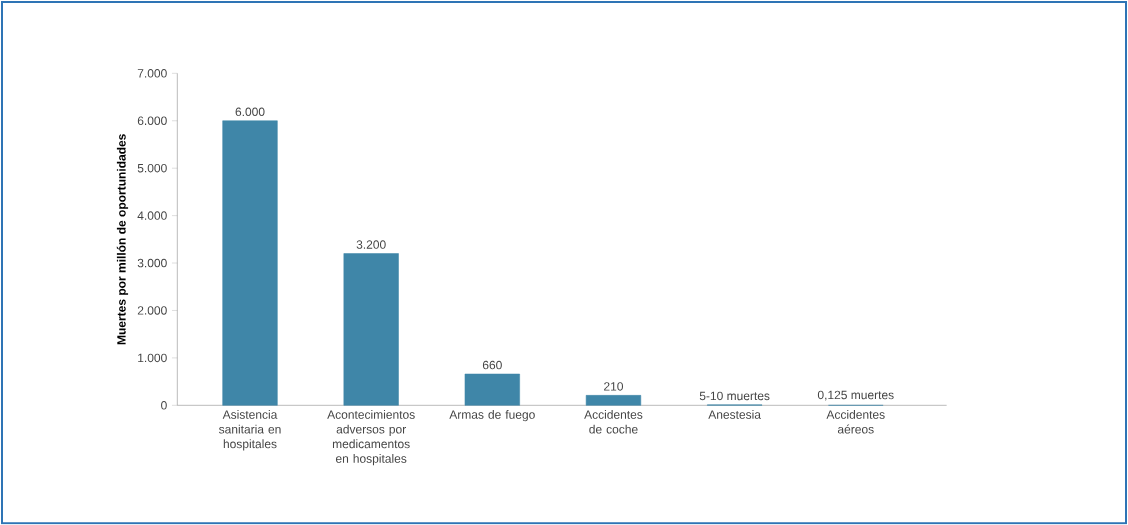 The width and height of the screenshot is (1128, 525). Describe the element at coordinates (164, 405) in the screenshot. I see `y-tick-label: 0` at that location.